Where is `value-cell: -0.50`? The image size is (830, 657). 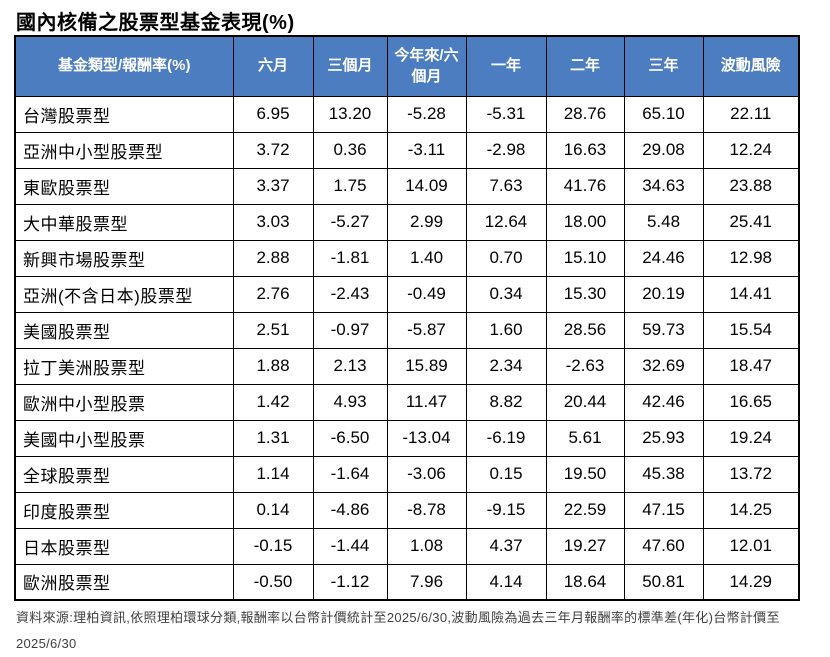
value-cell: -0.50 is located at coordinates (273, 582).